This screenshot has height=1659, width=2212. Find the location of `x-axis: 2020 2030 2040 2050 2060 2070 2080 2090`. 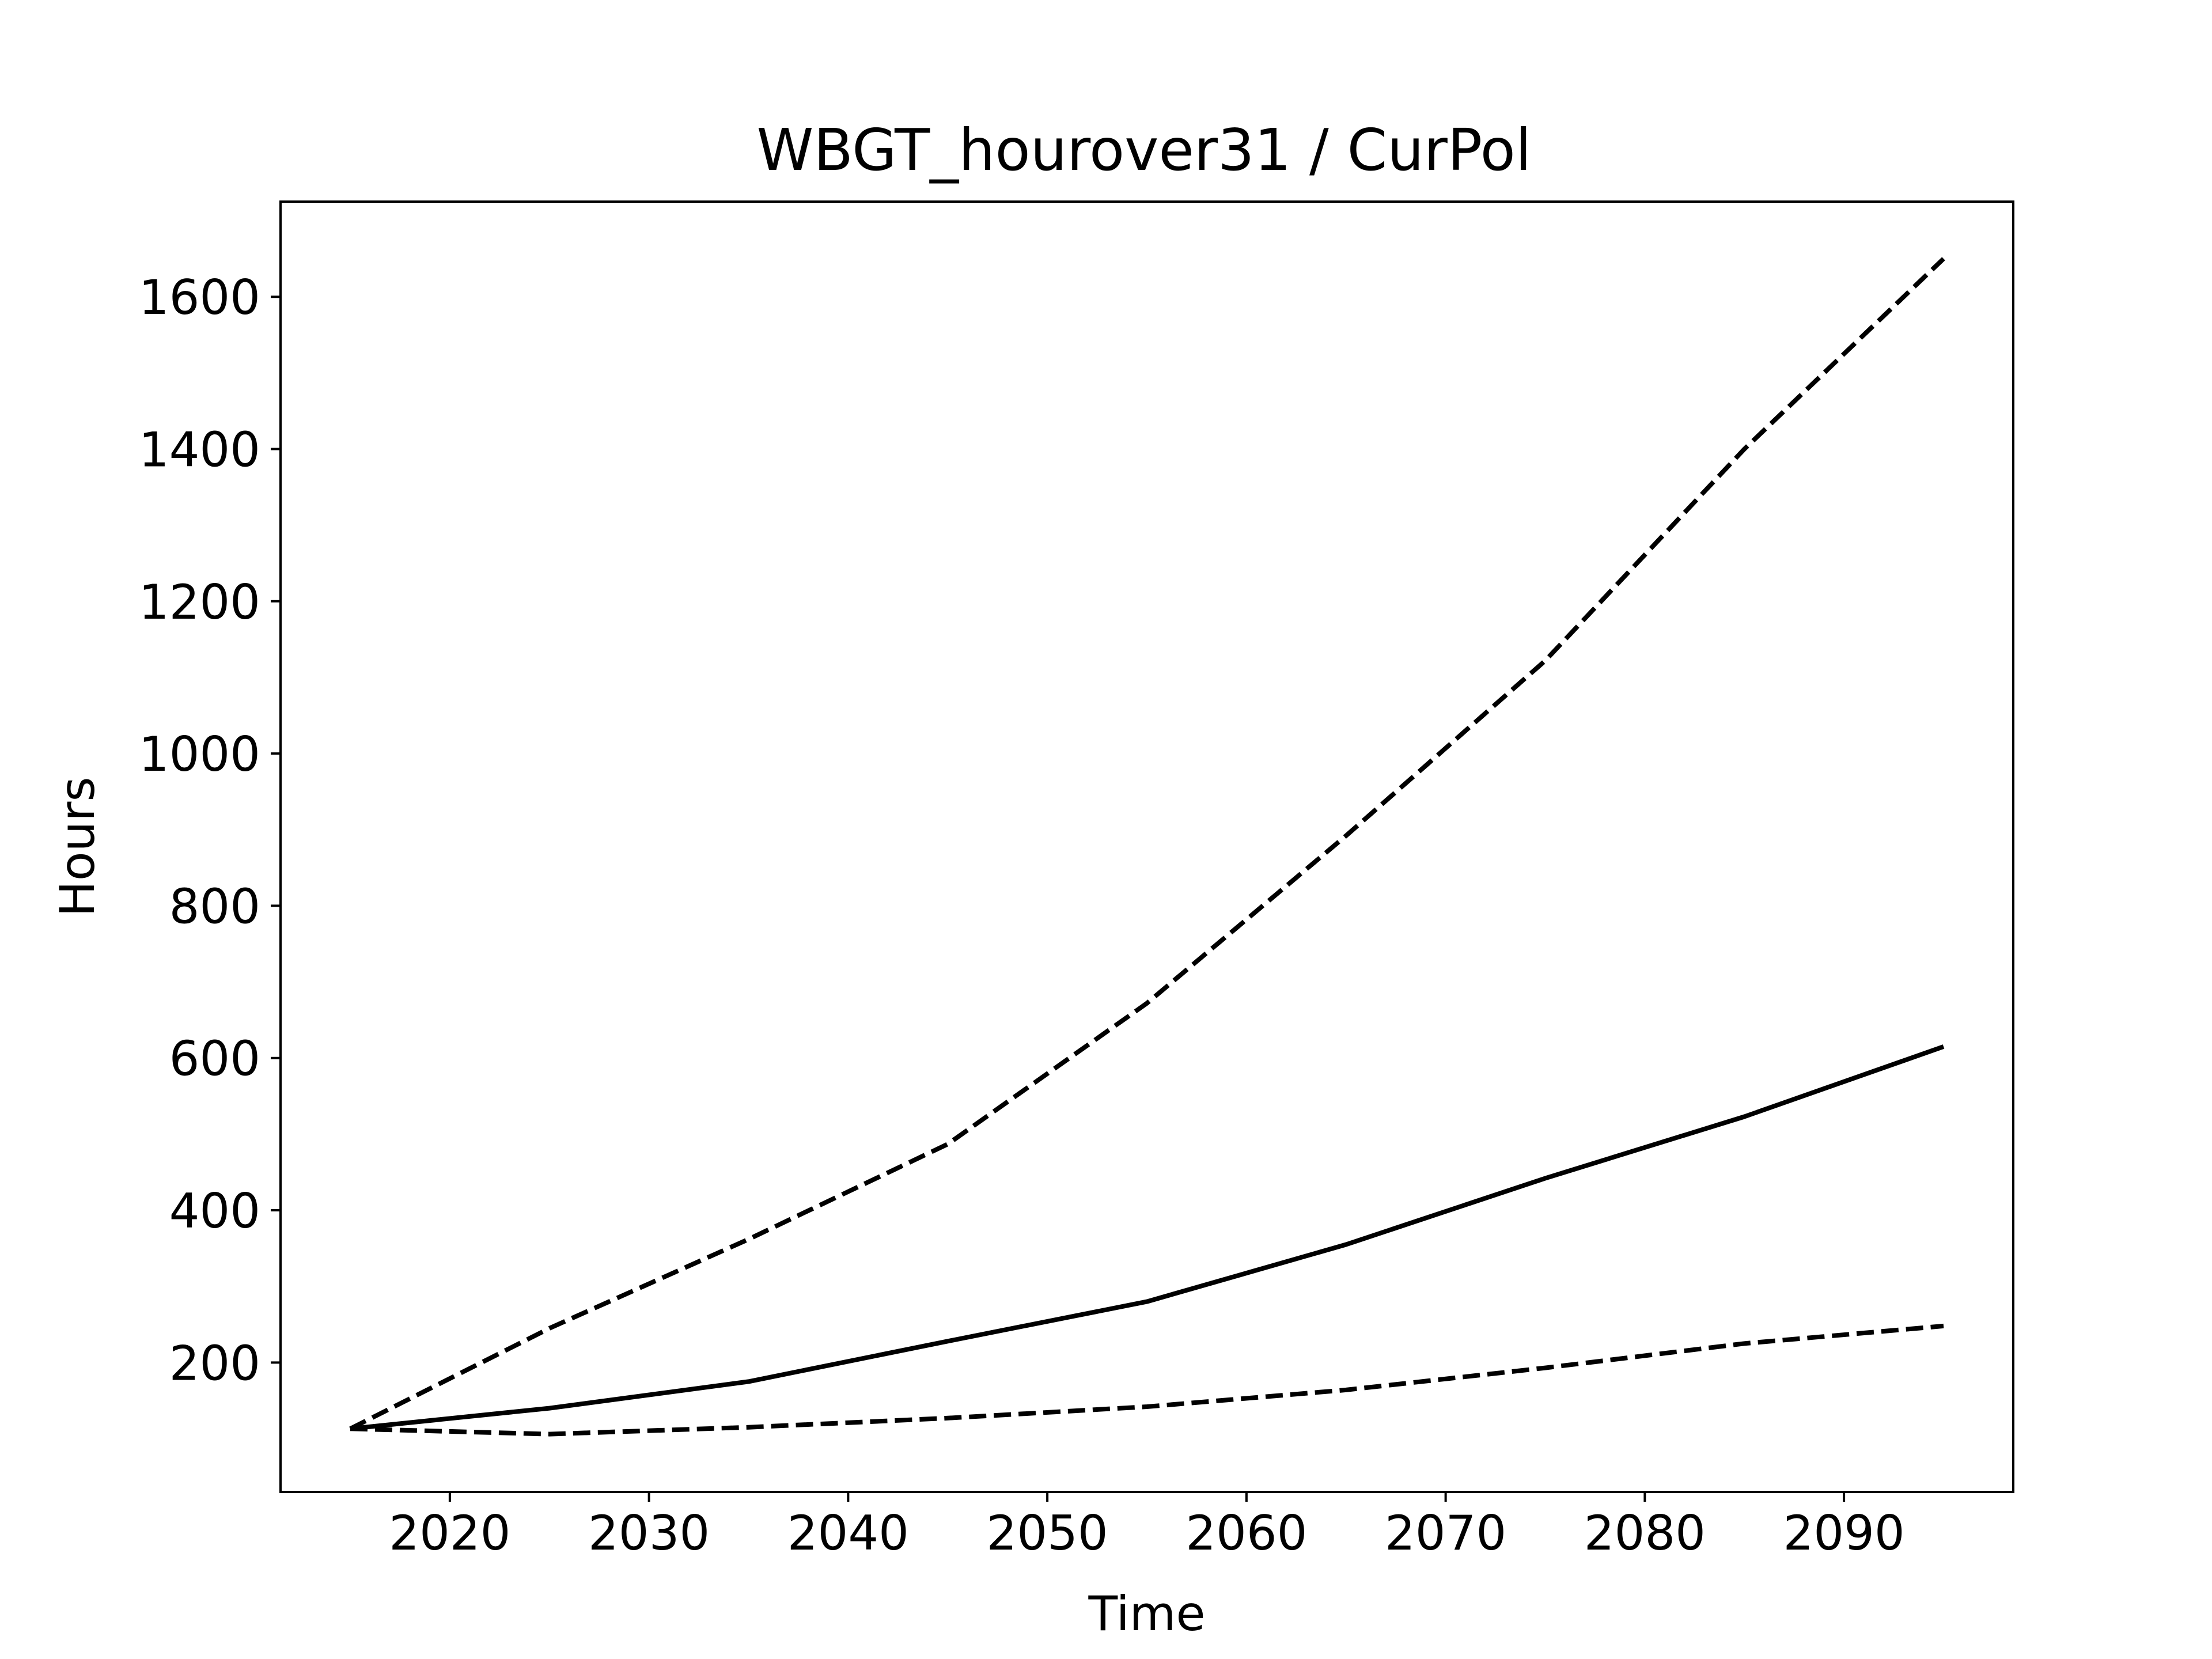

x-axis: 2020 2030 2040 2050 2060 2070 2080 2090 is located at coordinates (1147, 1526).